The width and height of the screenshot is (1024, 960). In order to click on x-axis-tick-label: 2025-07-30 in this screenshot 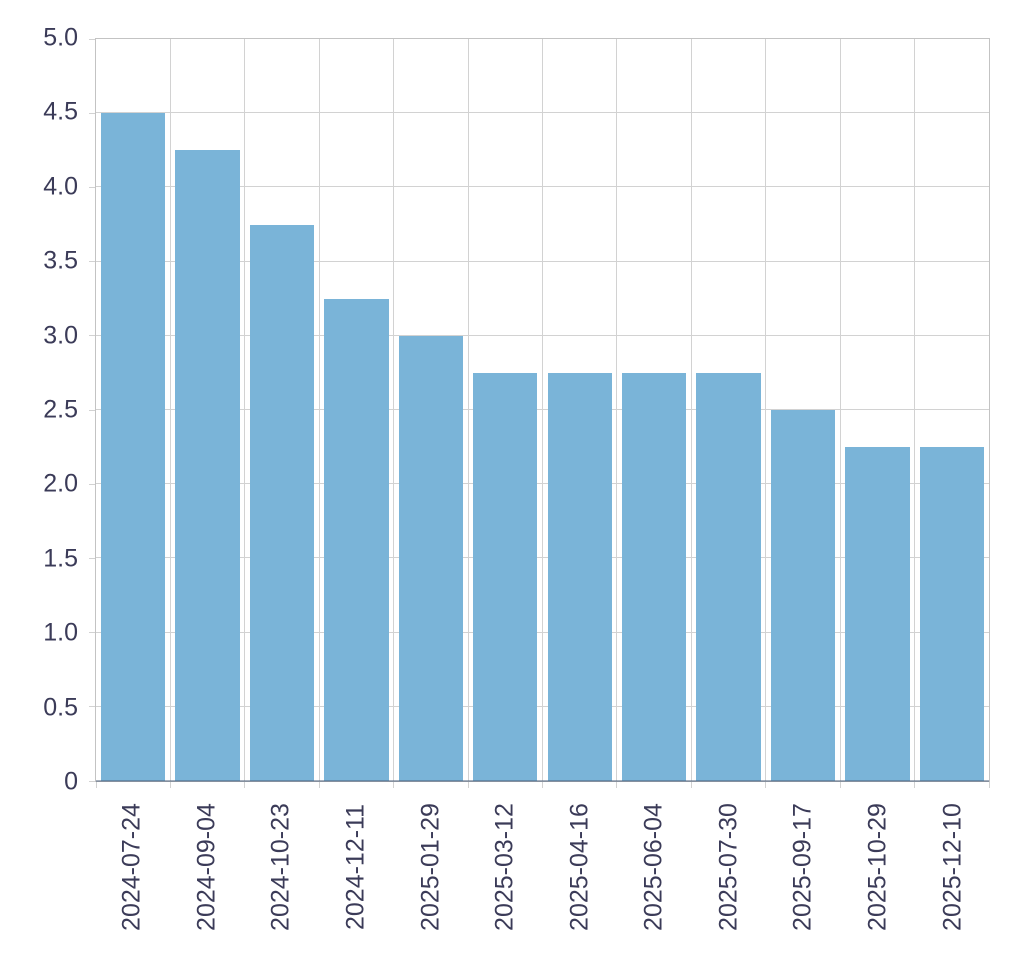, I will do `click(728, 867)`.